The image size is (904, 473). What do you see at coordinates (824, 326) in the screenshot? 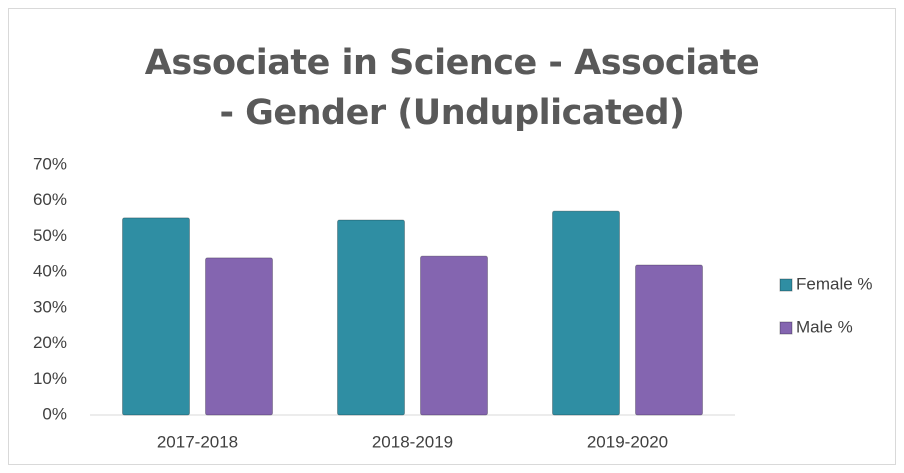
I see `legend-label: Male %` at bounding box center [824, 326].